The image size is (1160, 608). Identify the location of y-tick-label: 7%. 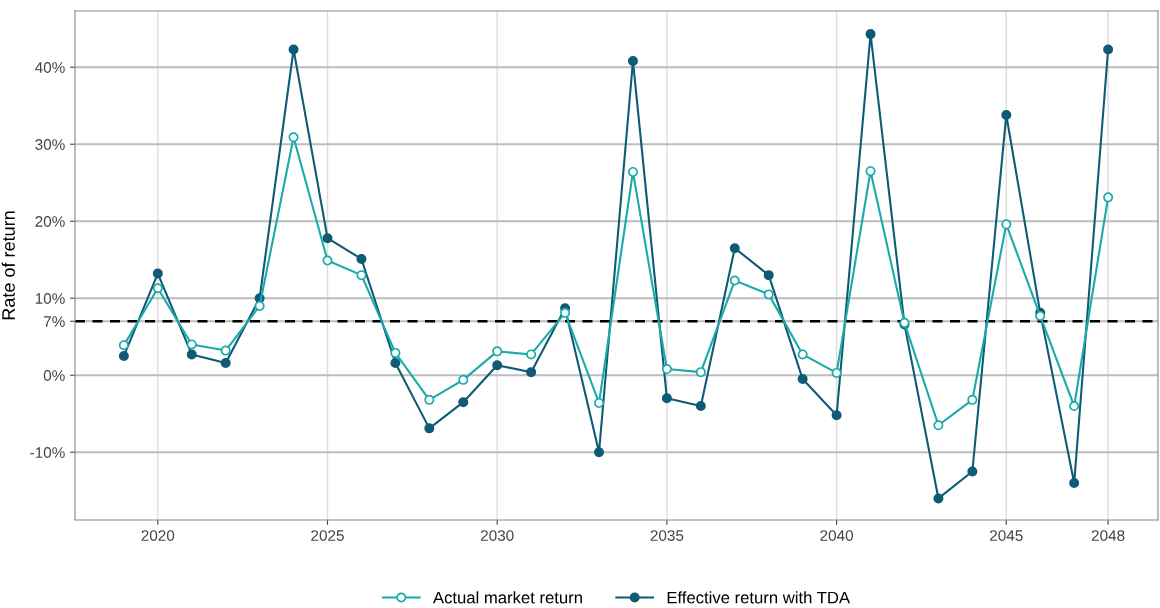
(54, 321).